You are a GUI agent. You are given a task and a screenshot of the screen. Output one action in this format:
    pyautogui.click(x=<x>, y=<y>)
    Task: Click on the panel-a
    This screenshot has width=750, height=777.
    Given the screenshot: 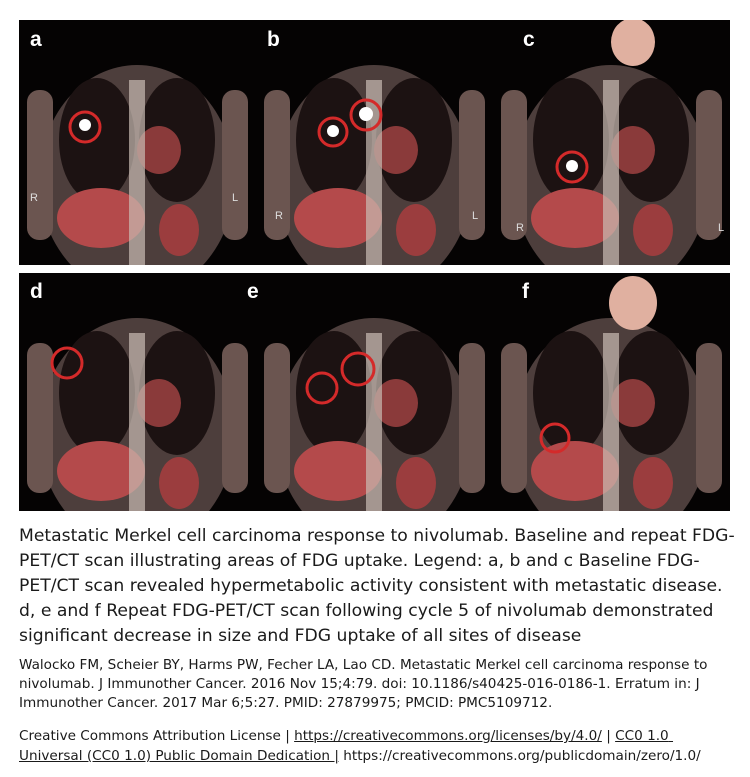 What is the action you would take?
    pyautogui.click(x=137, y=142)
    